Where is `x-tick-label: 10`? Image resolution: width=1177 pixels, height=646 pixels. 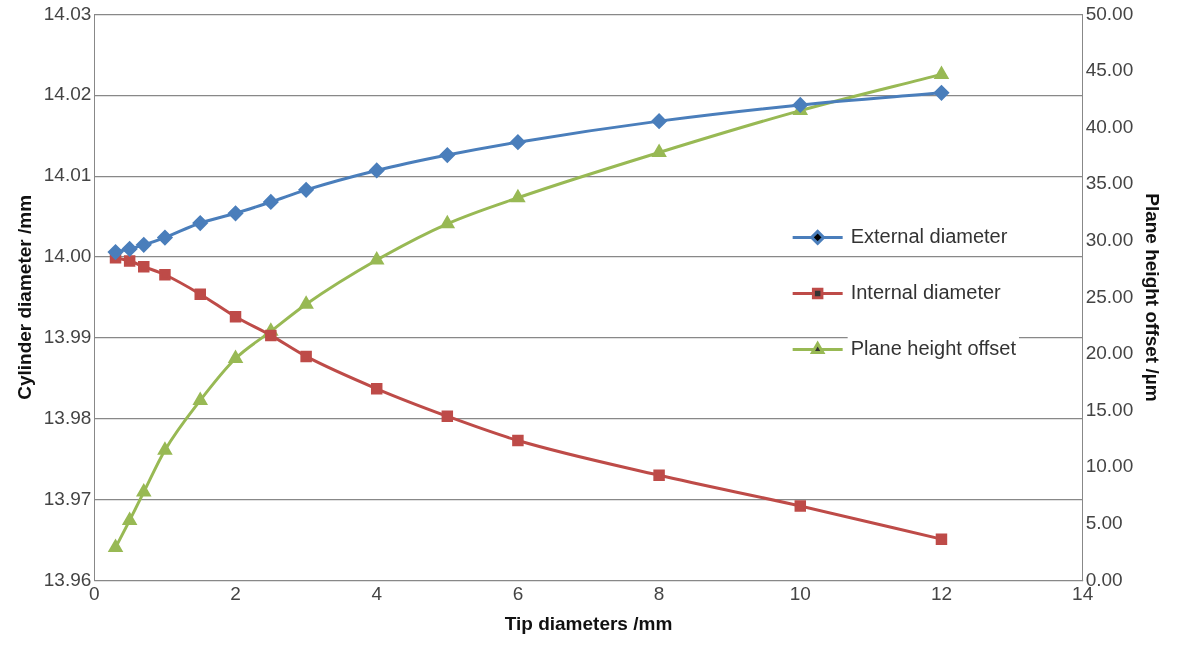 x-tick-label: 10 is located at coordinates (800, 594).